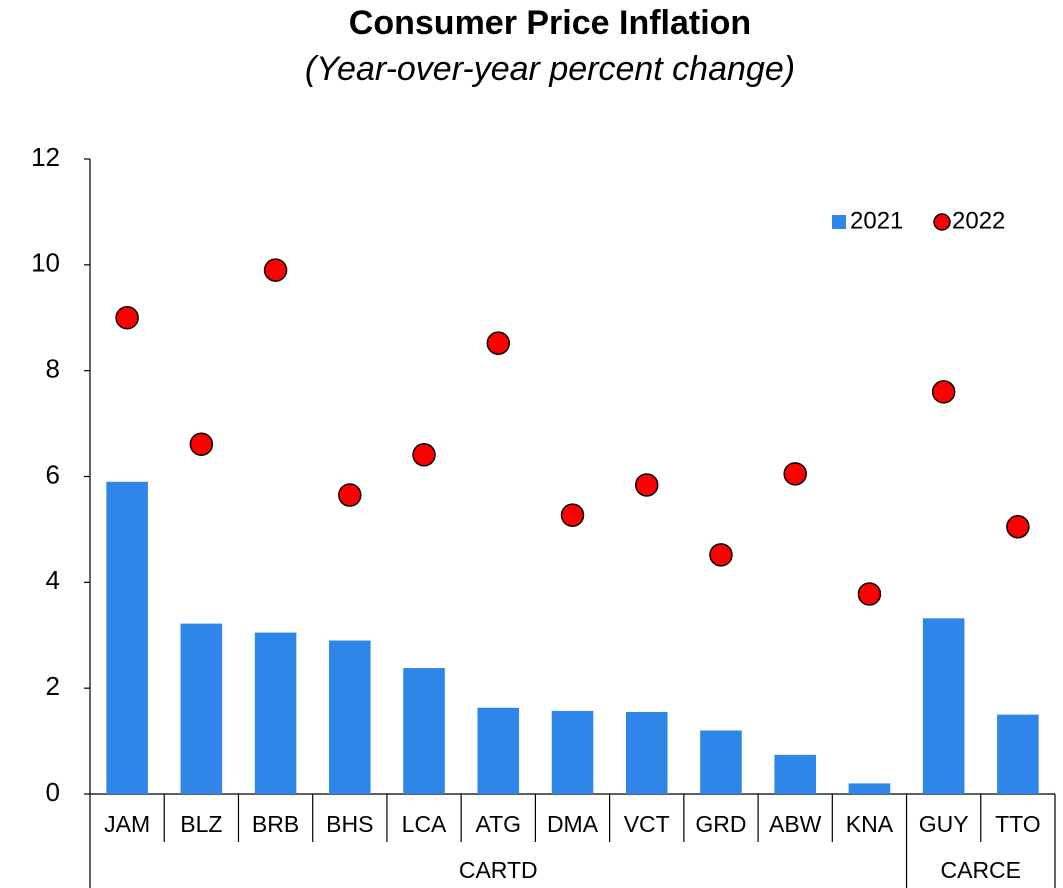 This screenshot has width=1063, height=888. Describe the element at coordinates (498, 824) in the screenshot. I see `x-tick-label: ATG` at that location.